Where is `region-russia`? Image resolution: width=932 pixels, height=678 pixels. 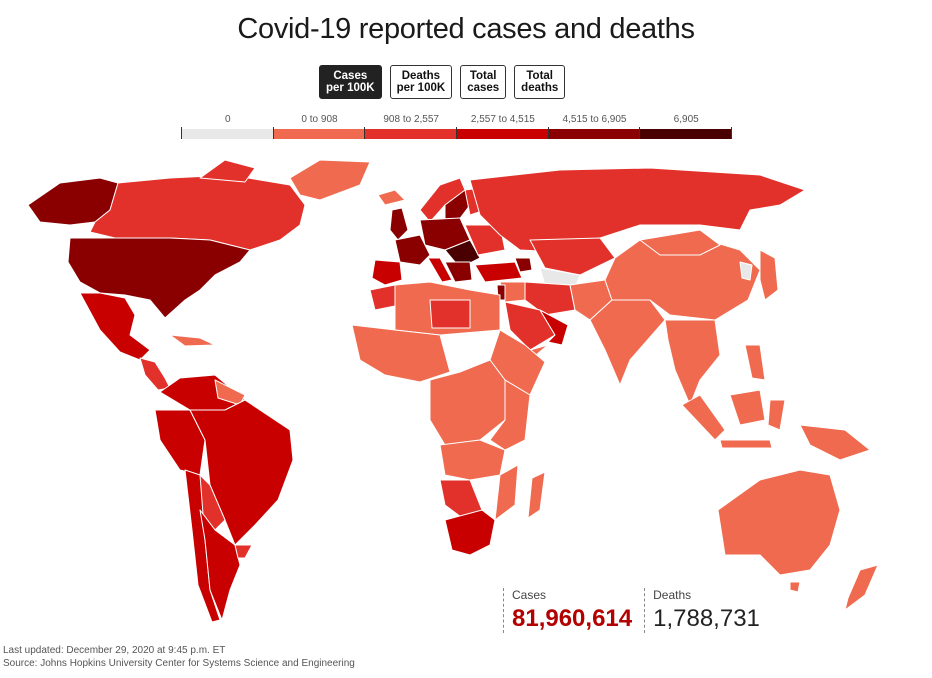
region-russia is located at coordinates (637, 210).